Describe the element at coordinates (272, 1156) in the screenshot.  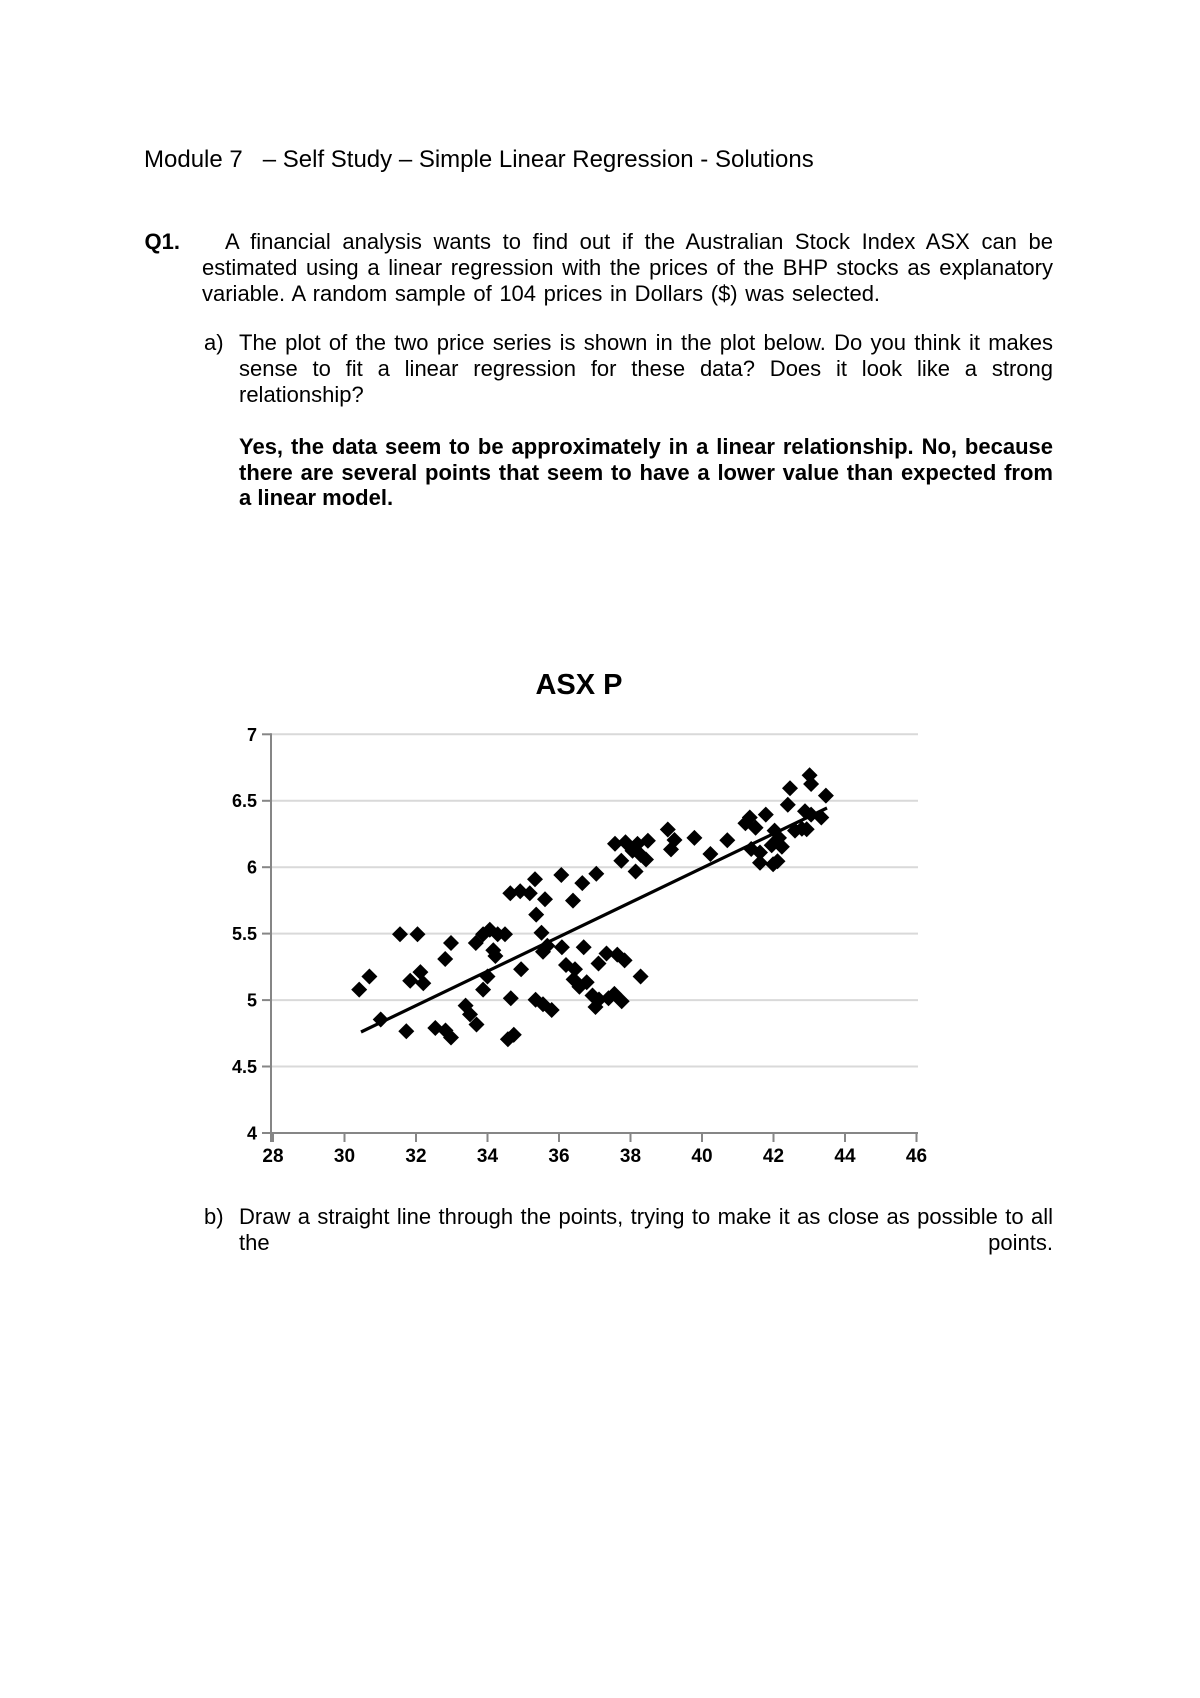
I see `svg-text: 28` at that location.